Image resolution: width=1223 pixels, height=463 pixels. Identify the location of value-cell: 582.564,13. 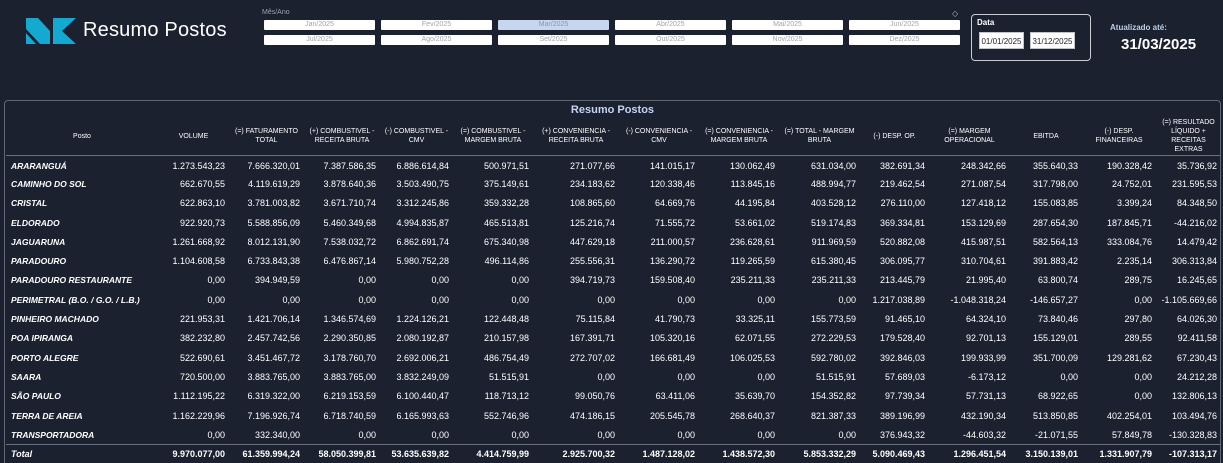
(1055, 241).